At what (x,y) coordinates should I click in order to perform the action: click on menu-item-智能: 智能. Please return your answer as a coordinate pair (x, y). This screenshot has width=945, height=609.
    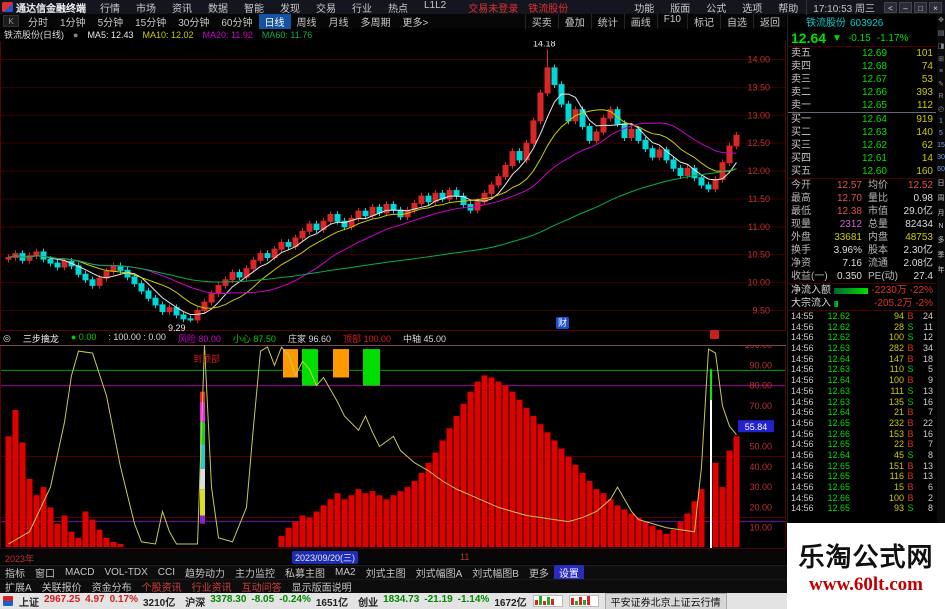
    Looking at the image, I should click on (254, 9).